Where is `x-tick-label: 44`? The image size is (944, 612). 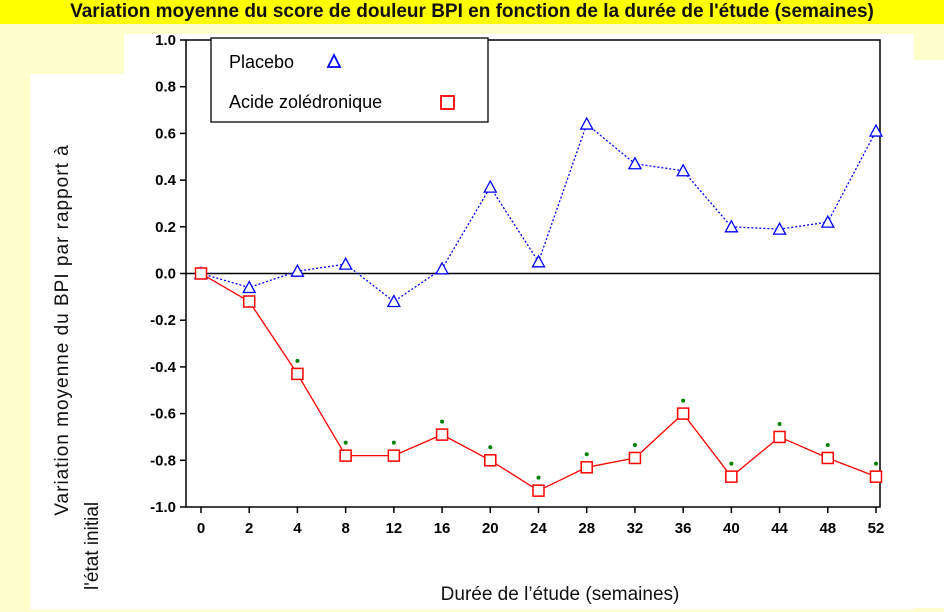 x-tick-label: 44 is located at coordinates (779, 528).